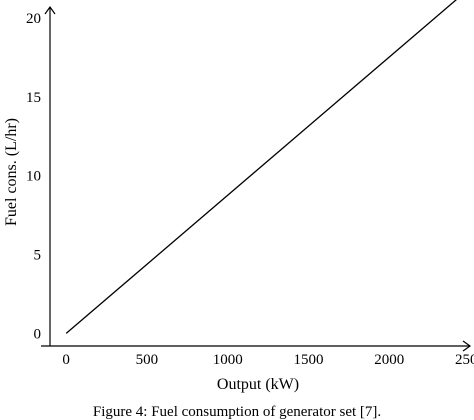  What do you see at coordinates (50, 10) in the screenshot?
I see `y-axis-arrow` at bounding box center [50, 10].